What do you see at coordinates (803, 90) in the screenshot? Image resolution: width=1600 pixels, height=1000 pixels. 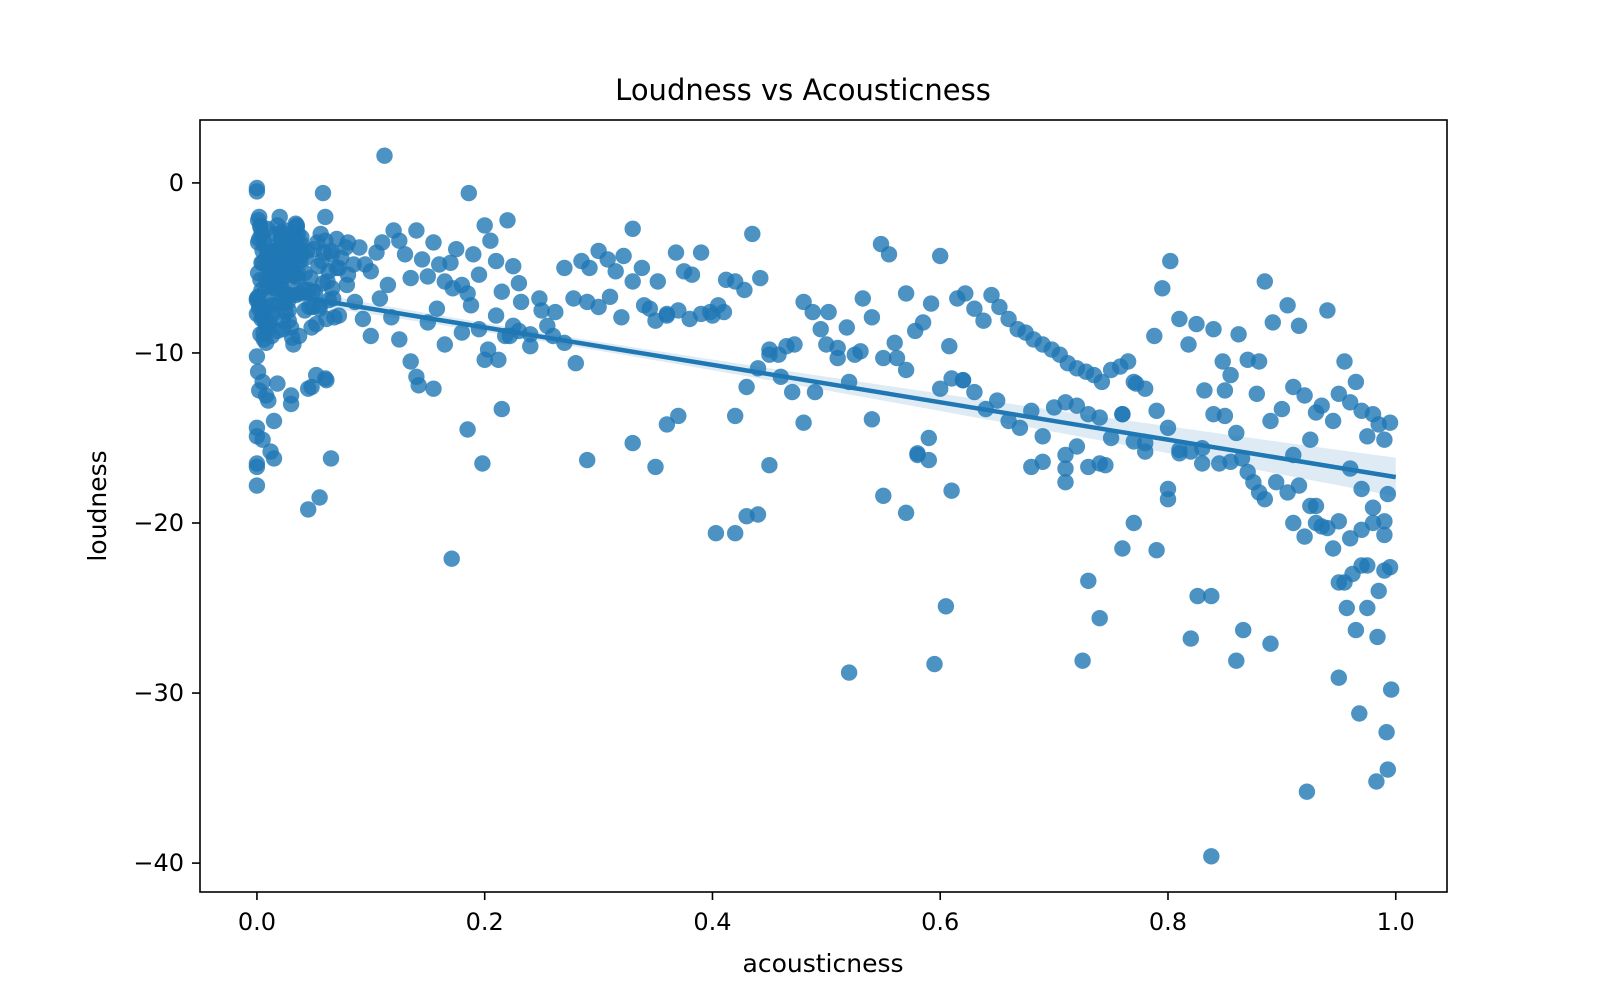 I see `chart-title: Loudness vs Acousticness` at bounding box center [803, 90].